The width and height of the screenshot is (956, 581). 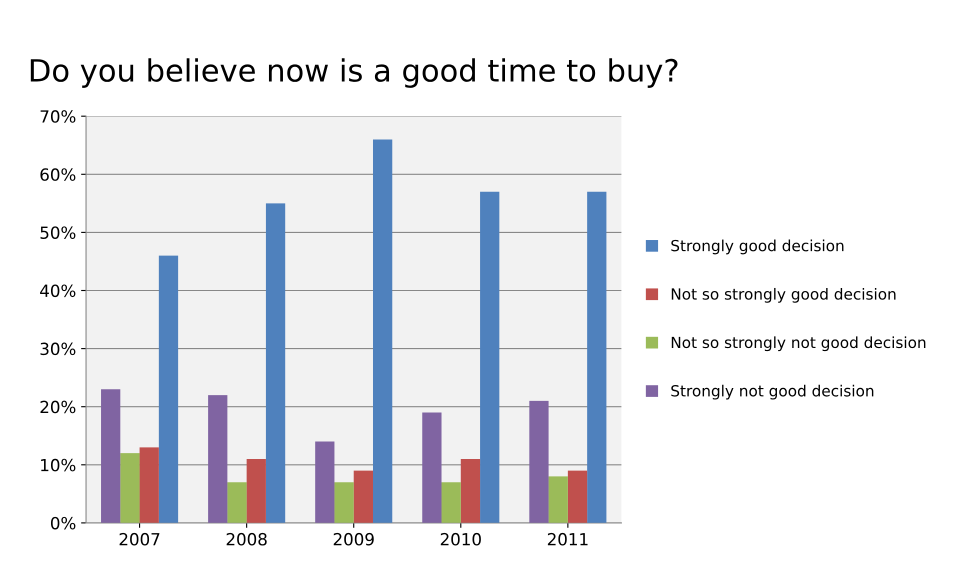 I want to click on legend-label: Strongly not good decision, so click(x=772, y=392).